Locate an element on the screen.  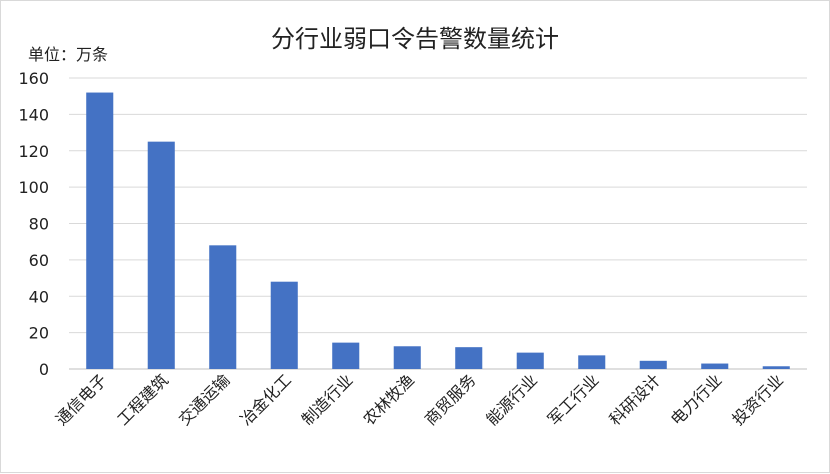
x-tick-label: 冶金化工 is located at coordinates (265, 399).